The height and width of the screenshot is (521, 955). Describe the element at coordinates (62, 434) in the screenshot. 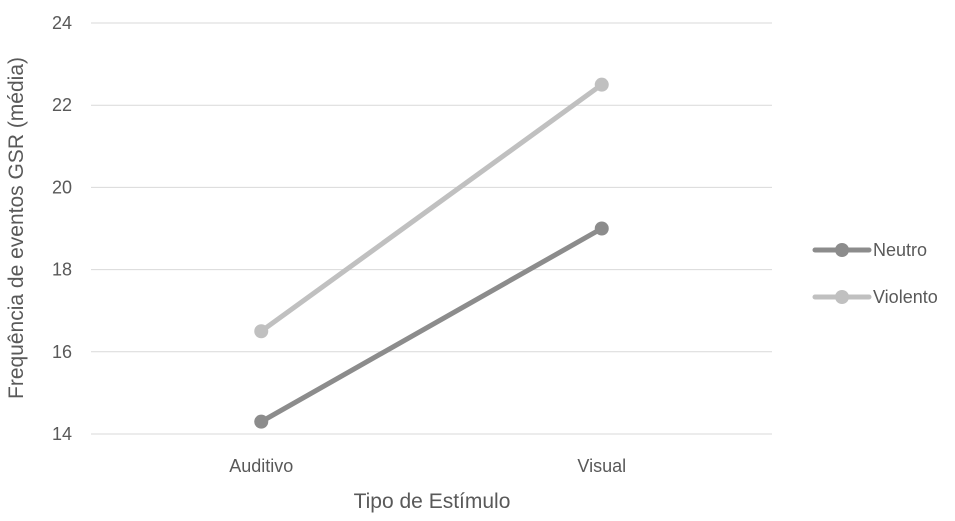

I see `y-tick-label: 14` at that location.